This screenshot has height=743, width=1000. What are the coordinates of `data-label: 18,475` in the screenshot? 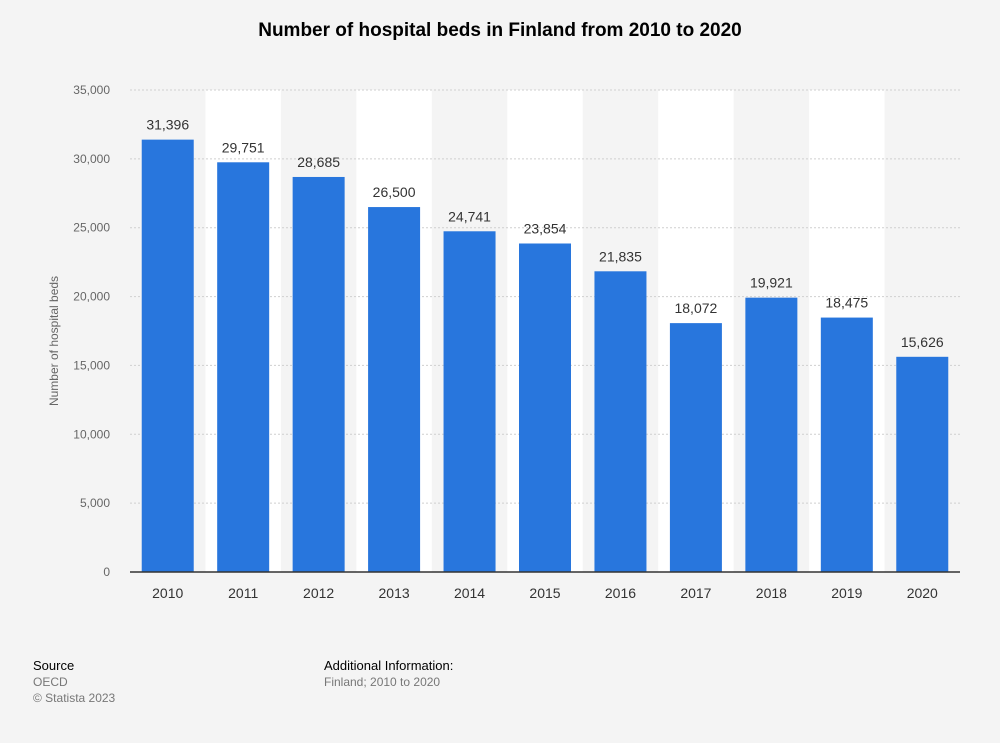 It's located at (846, 303).